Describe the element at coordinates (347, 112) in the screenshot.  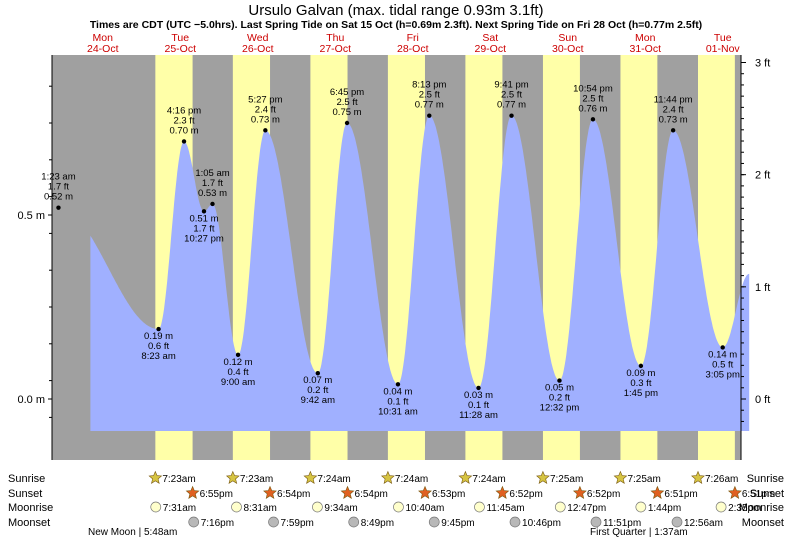
I see `tide-m-label: 0.75 m` at that location.